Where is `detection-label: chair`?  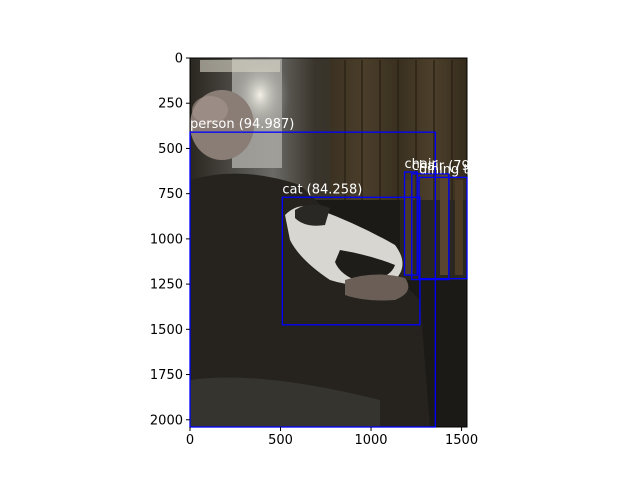 detection-label: chair is located at coordinates (421, 164).